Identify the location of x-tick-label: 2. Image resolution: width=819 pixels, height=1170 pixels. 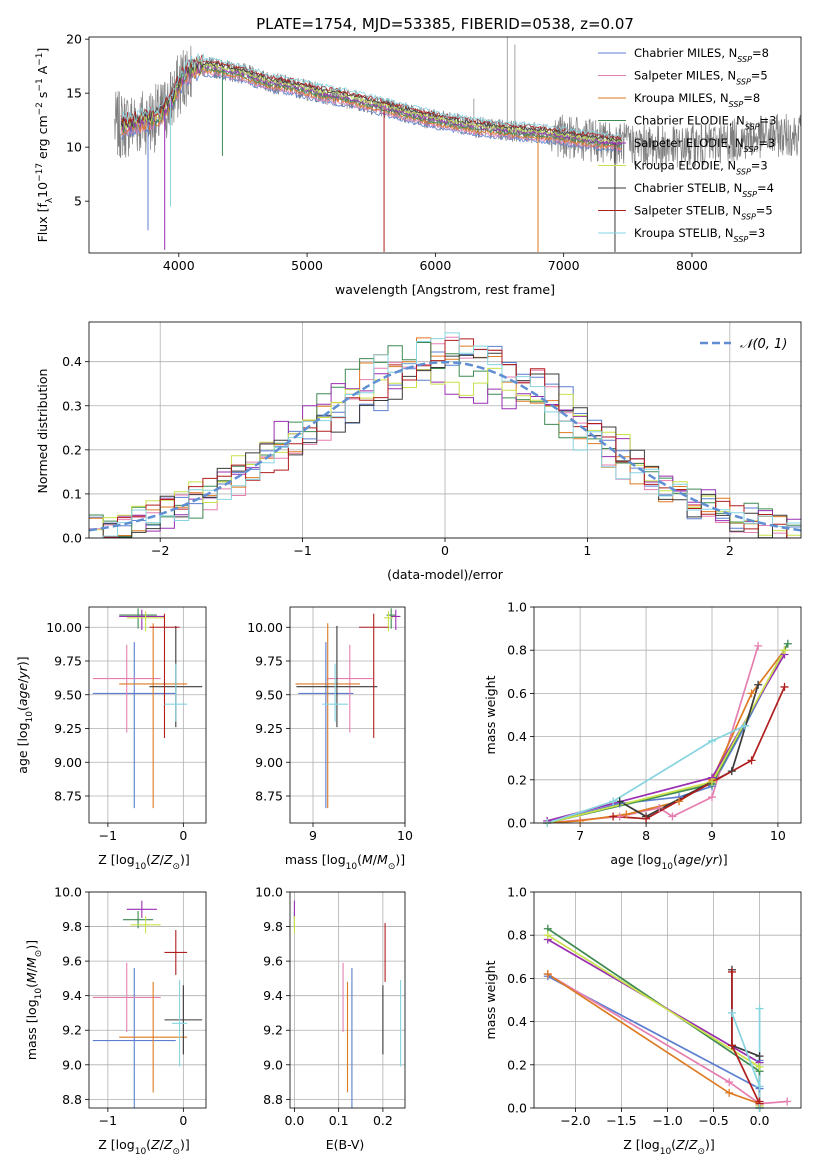
(730, 550).